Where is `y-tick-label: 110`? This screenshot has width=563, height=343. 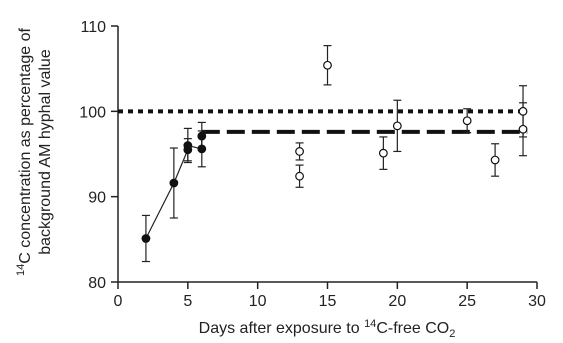 y-tick-label: 110 is located at coordinates (93, 27).